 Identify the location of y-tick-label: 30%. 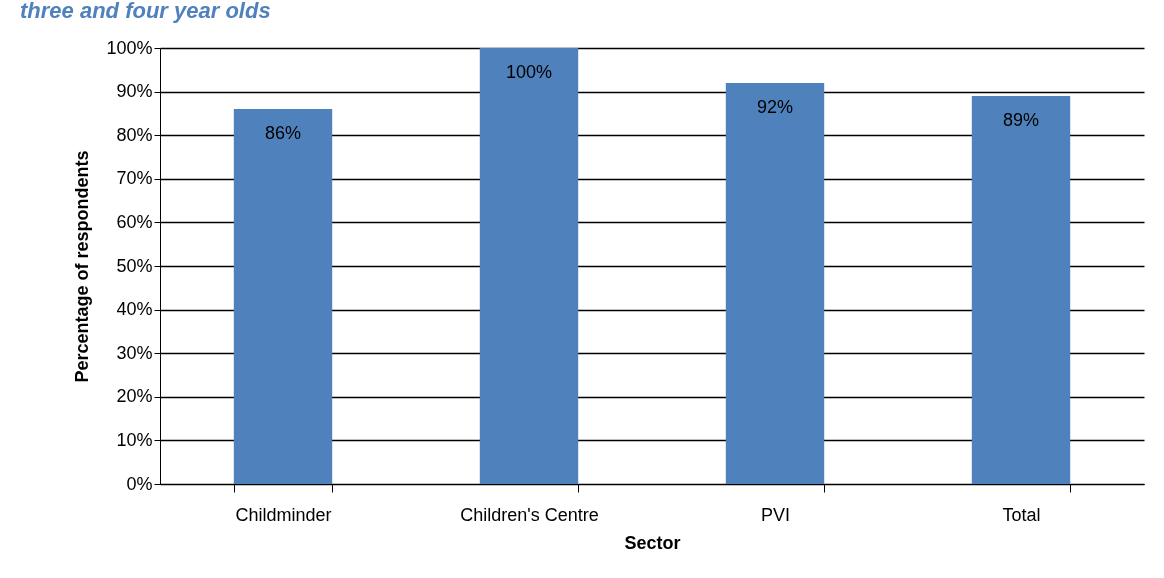
(134, 352).